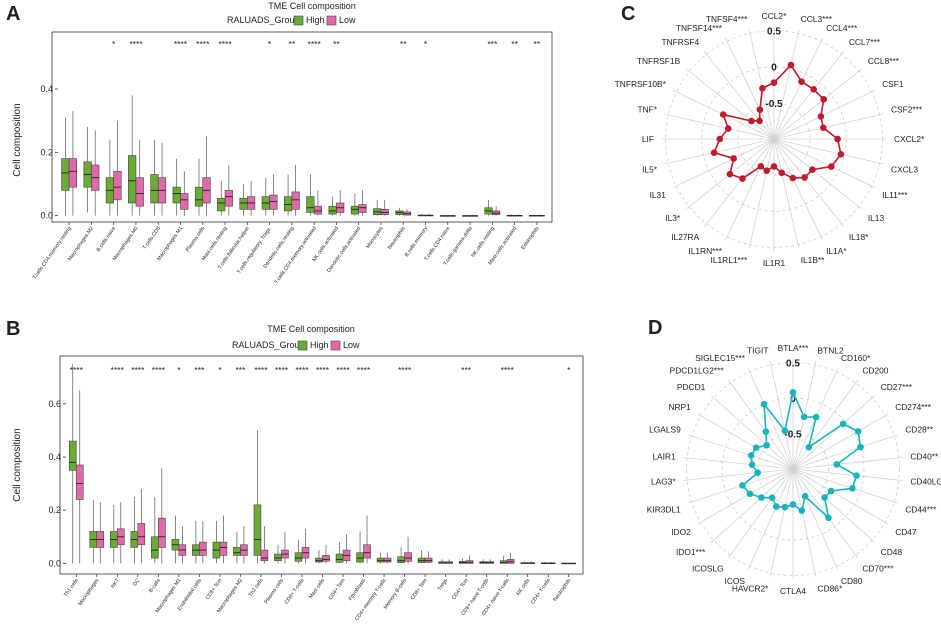 The width and height of the screenshot is (941, 628). I want to click on x-tick-label: CD8+ Tcm, so click(214, 589).